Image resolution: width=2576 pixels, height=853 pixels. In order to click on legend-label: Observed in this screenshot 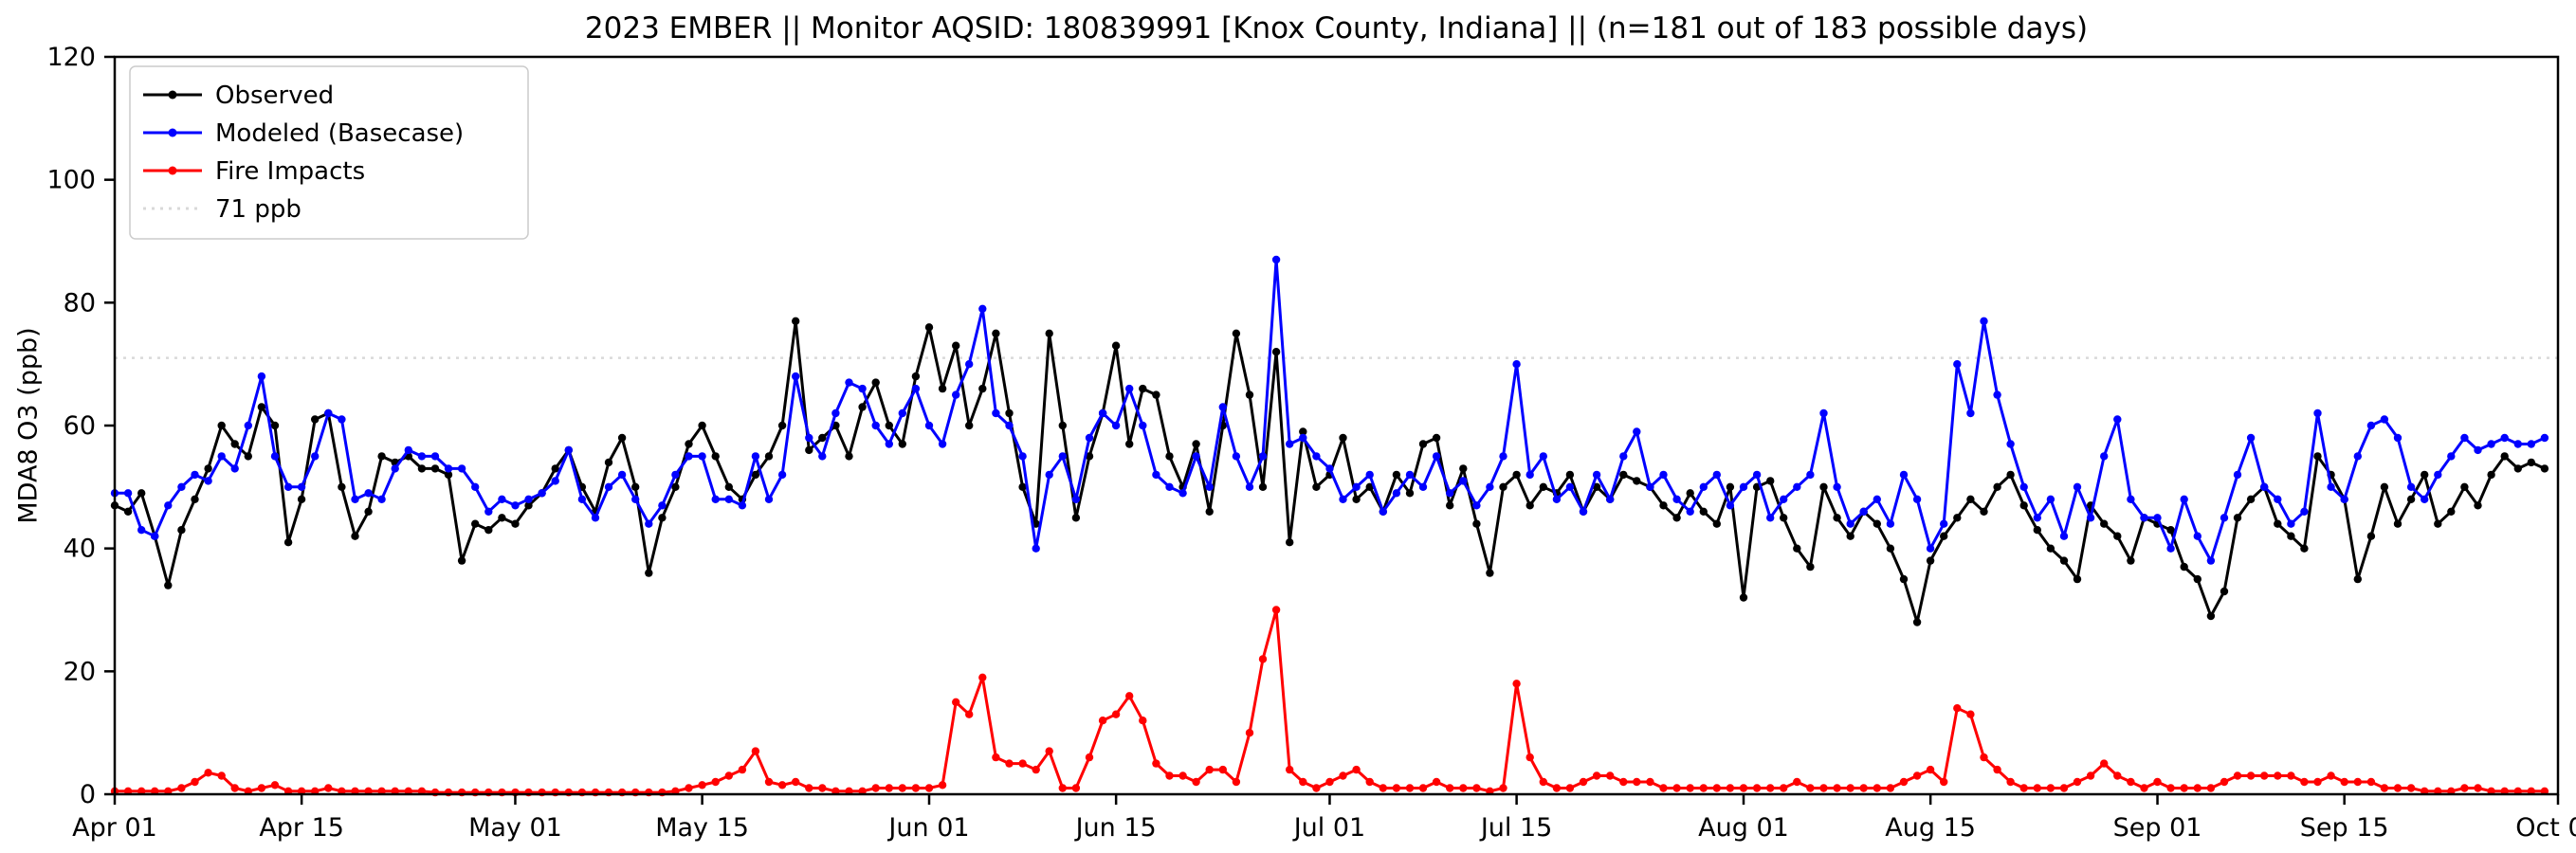, I will do `click(274, 96)`.